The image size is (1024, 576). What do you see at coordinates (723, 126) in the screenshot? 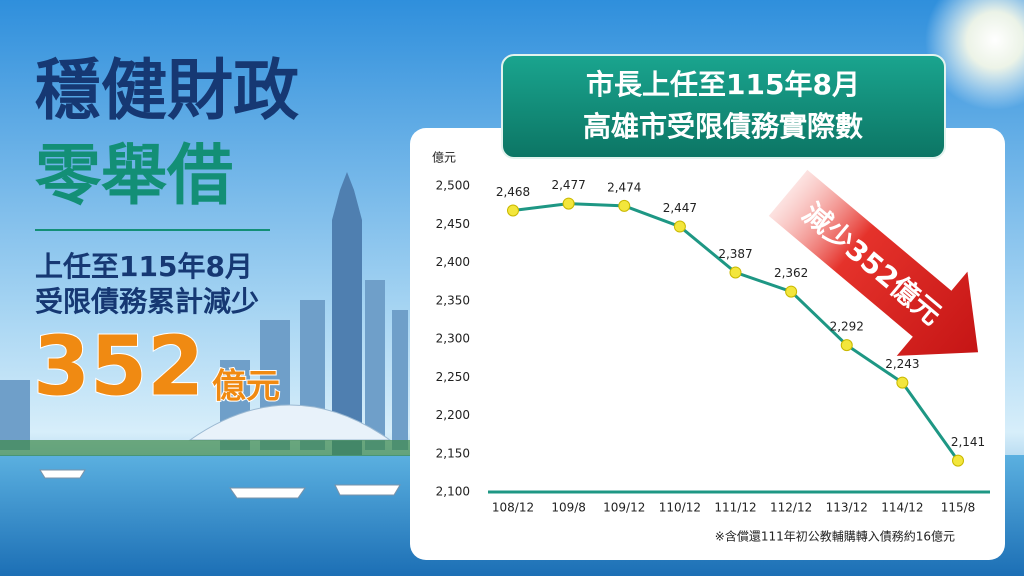
I see `chart-title: 高雄市受限債務實際數` at bounding box center [723, 126].